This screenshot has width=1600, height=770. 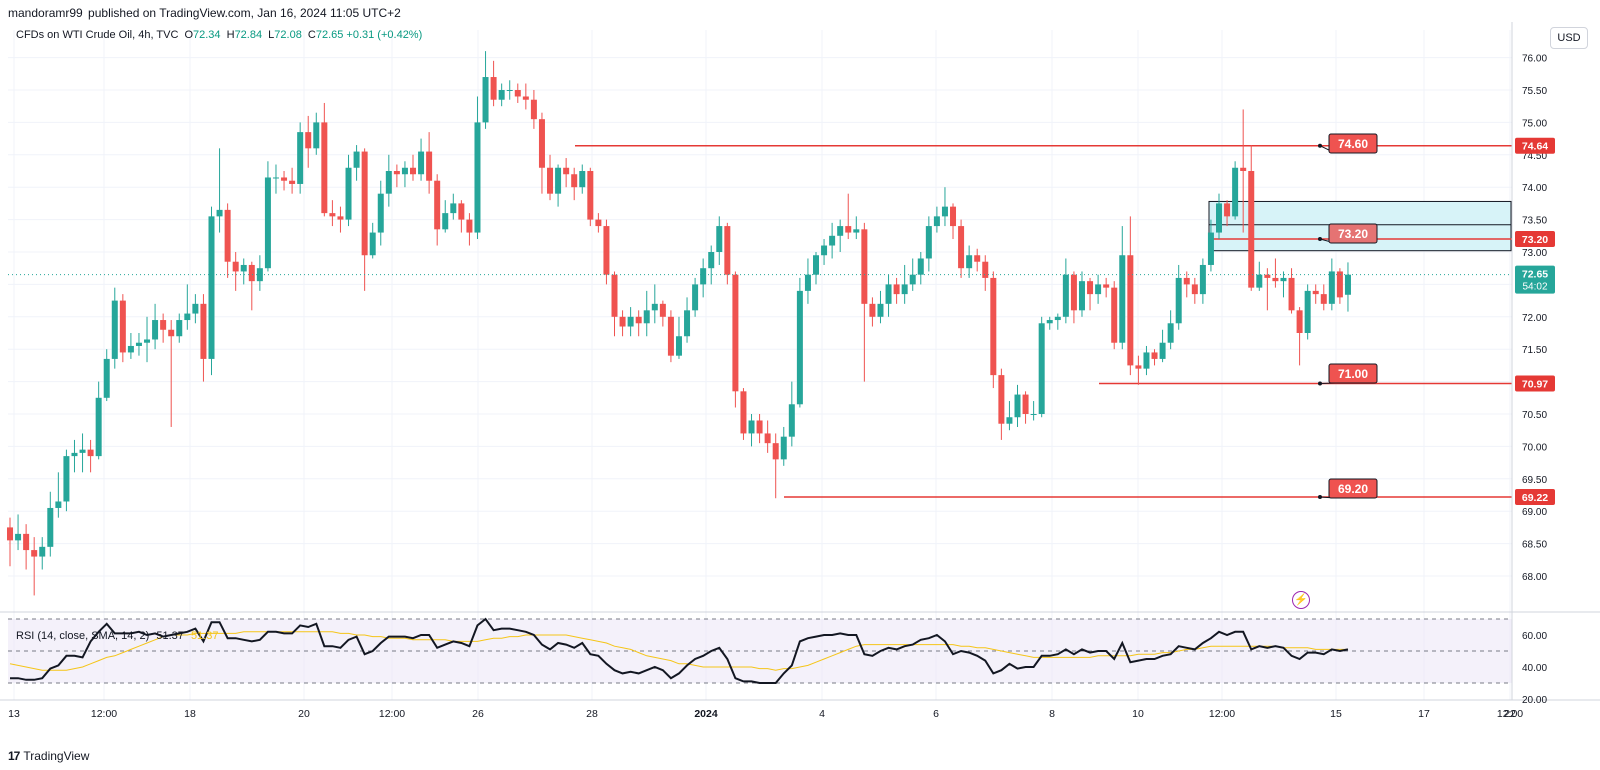 What do you see at coordinates (1534, 545) in the screenshot?
I see `price-tick-label: 68.50` at bounding box center [1534, 545].